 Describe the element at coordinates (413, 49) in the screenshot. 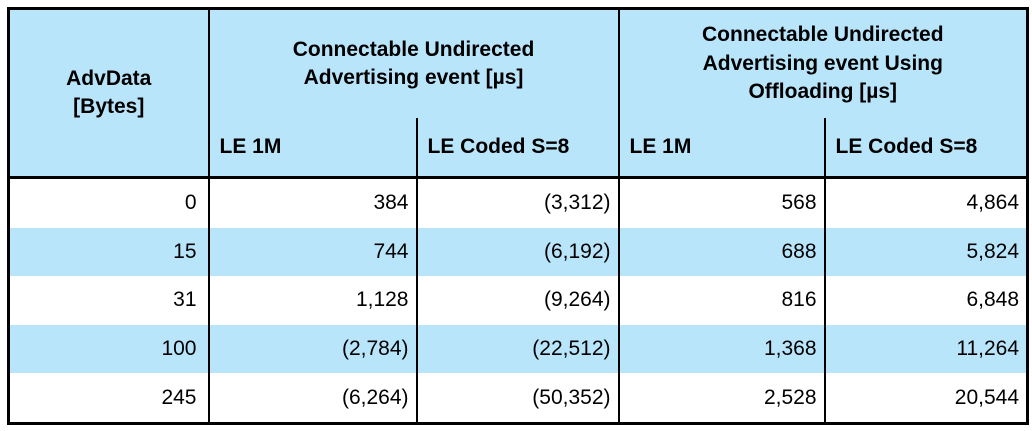

I see `group1-line1: Connectable Undirected` at that location.